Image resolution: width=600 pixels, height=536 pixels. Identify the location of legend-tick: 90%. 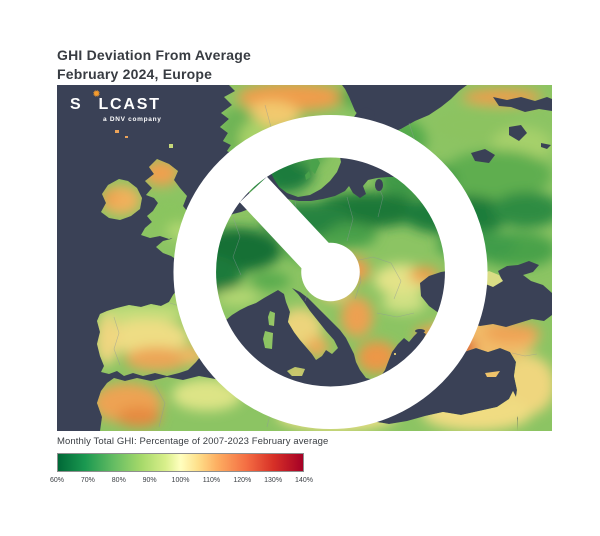
(149, 480).